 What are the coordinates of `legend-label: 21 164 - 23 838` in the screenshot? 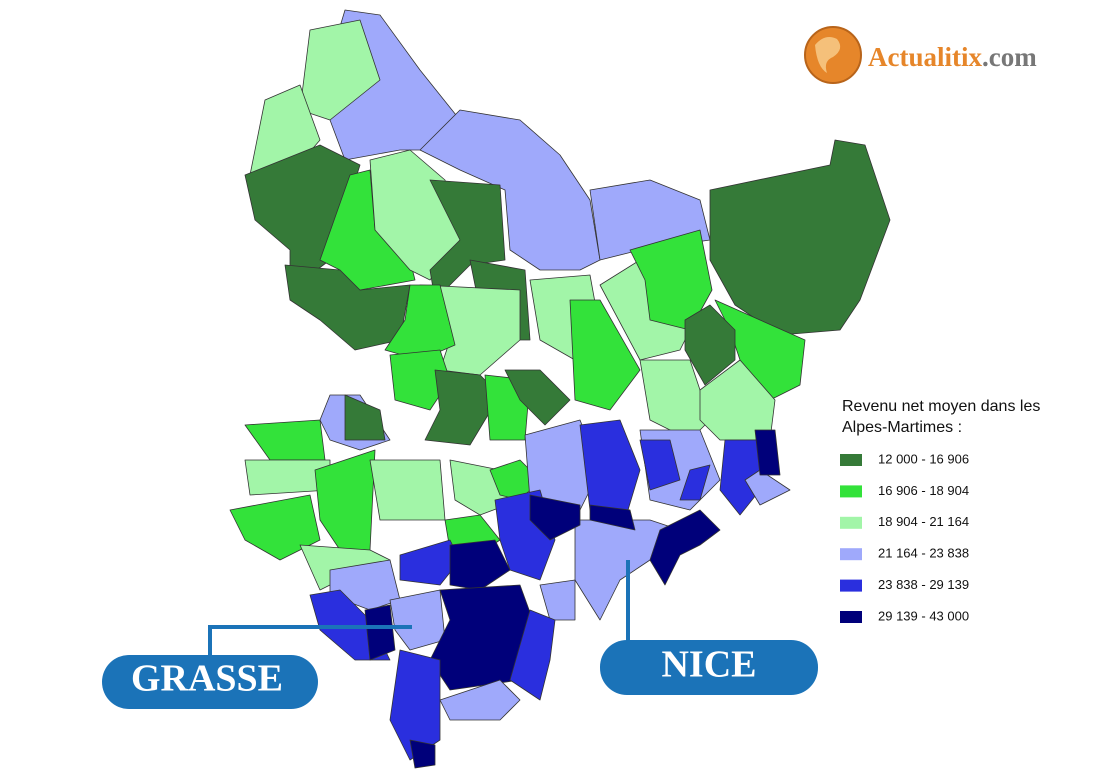 It's located at (923, 553).